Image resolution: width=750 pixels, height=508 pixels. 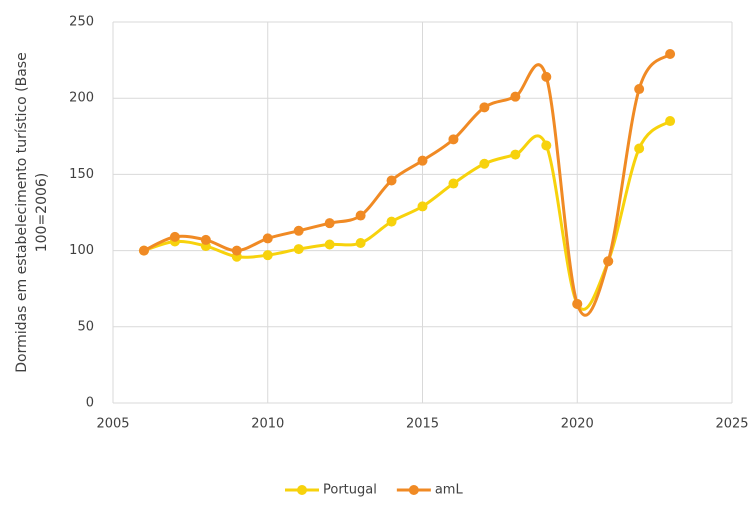 What do you see at coordinates (81, 250) in the screenshot?
I see `y-tick-label: 100` at bounding box center [81, 250].